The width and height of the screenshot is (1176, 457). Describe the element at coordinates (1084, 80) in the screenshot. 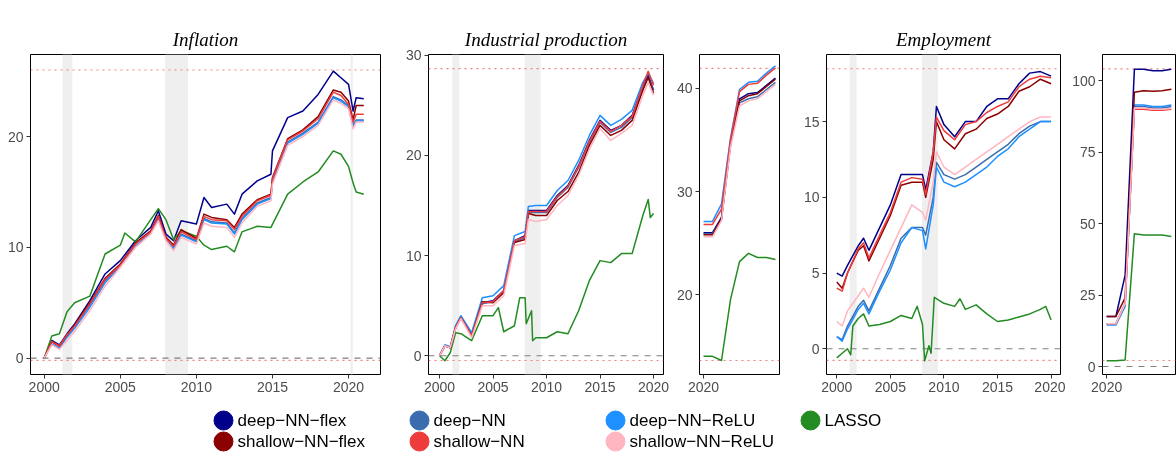

I see `y-tick-label: 100` at that location.